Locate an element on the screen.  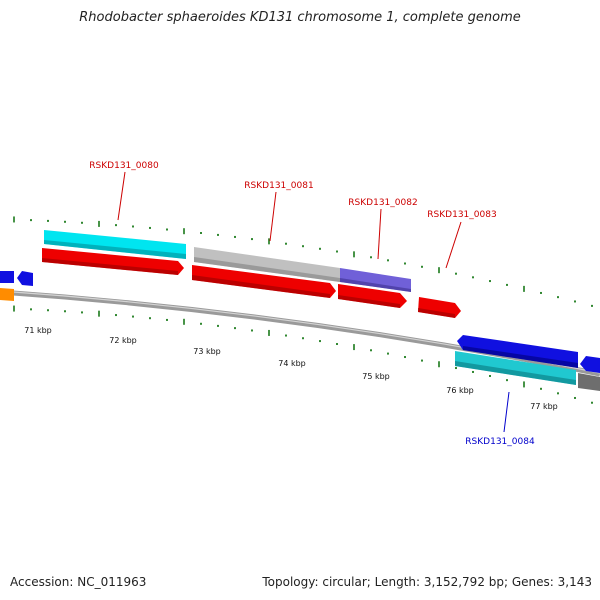
gene-rskd131-0080-cds-shade is located at coordinates (115, 249).